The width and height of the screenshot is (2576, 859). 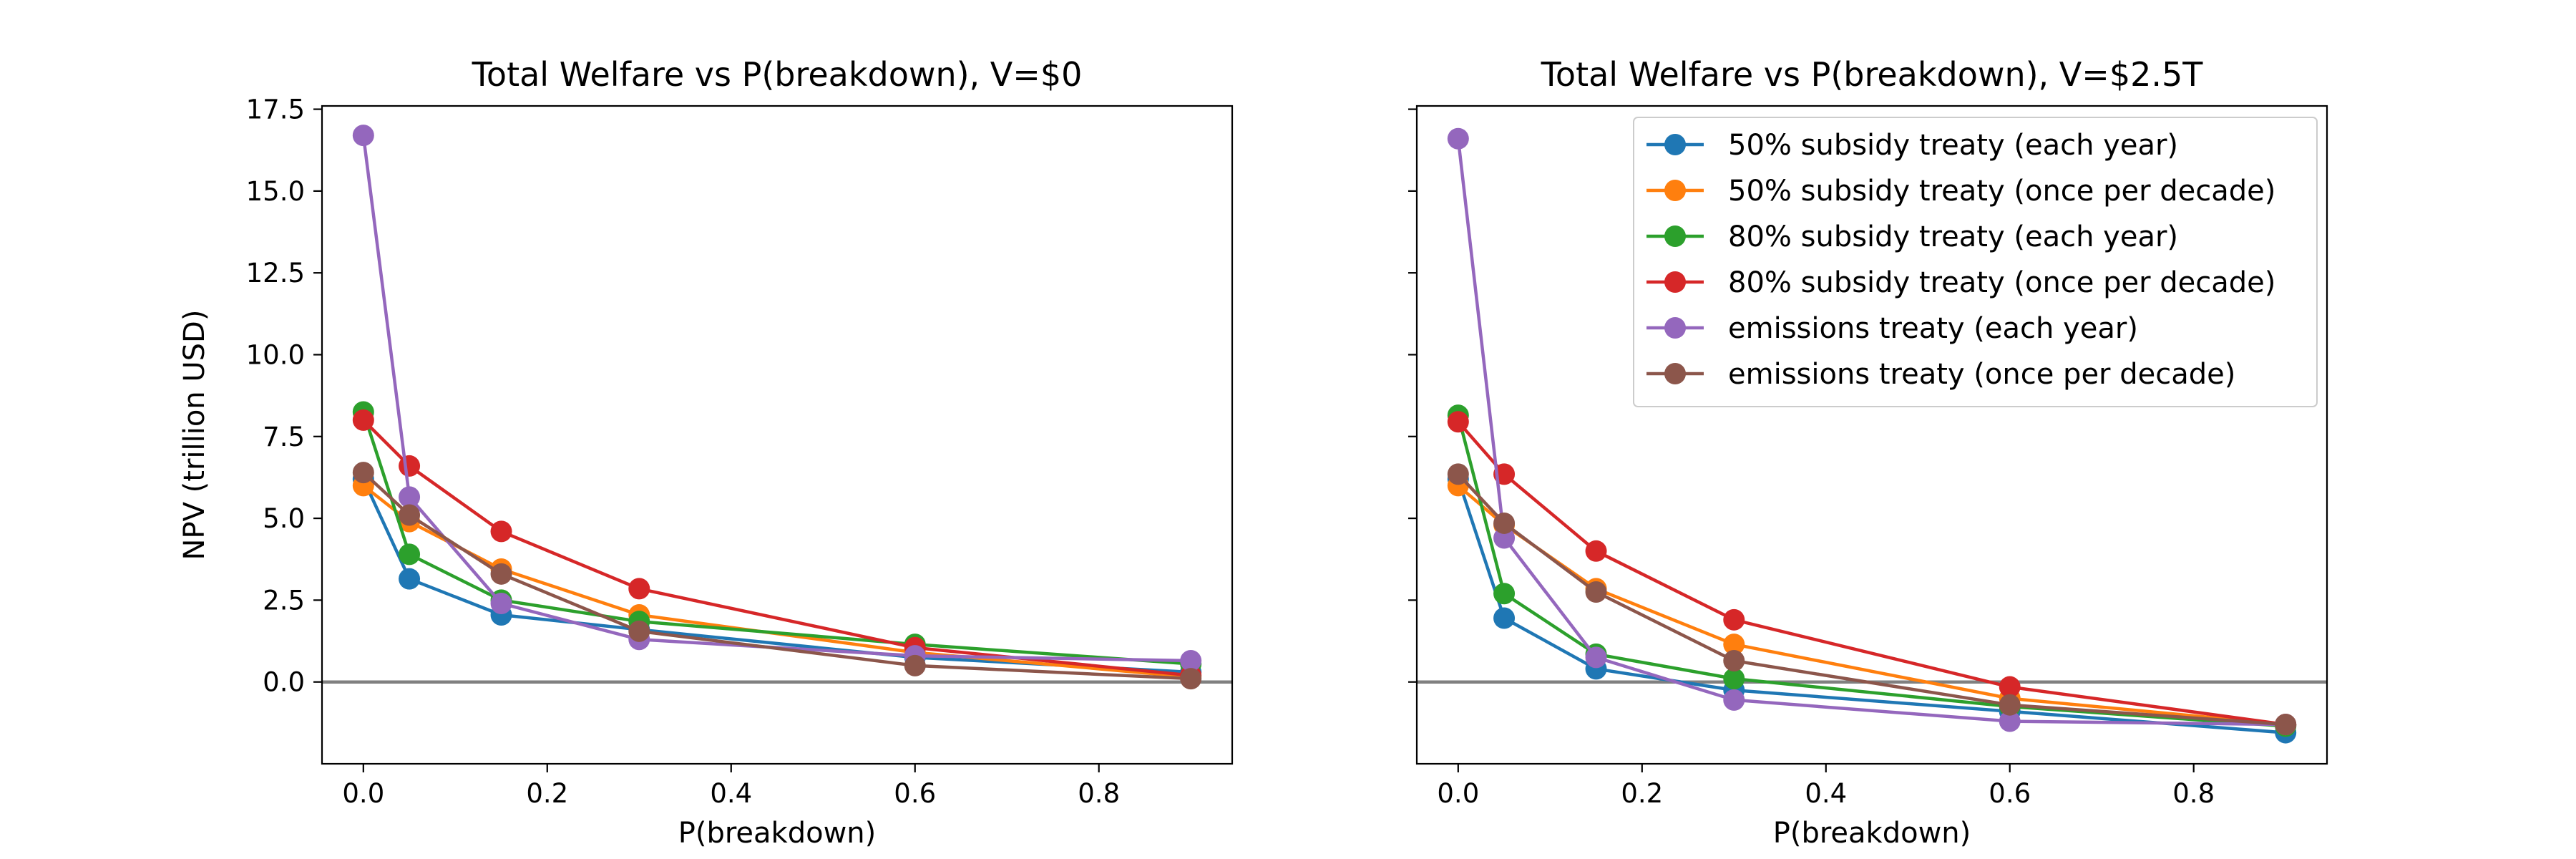 I want to click on y-tick-label: 10.0, so click(x=275, y=354).